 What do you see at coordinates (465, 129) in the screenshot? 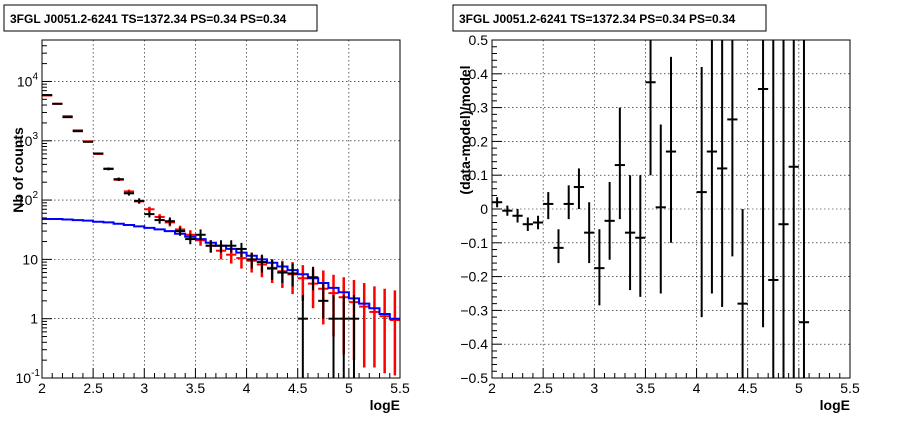
I see `y-axis-label: (data-model)/model` at bounding box center [465, 129].